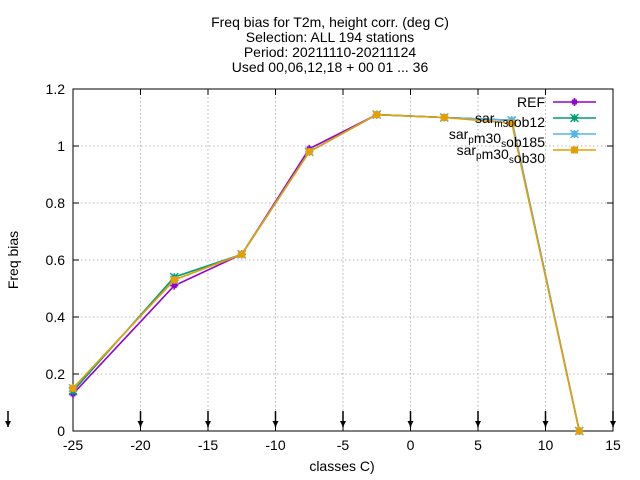  Describe the element at coordinates (531, 102) in the screenshot. I see `legend-label: REF` at that location.